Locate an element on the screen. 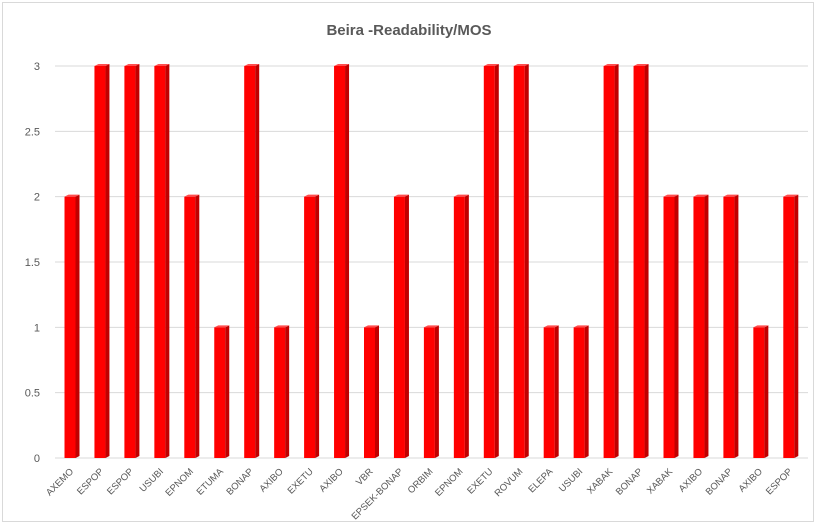 The image size is (818, 526). y-tick-label: 1.5 is located at coordinates (32, 263).